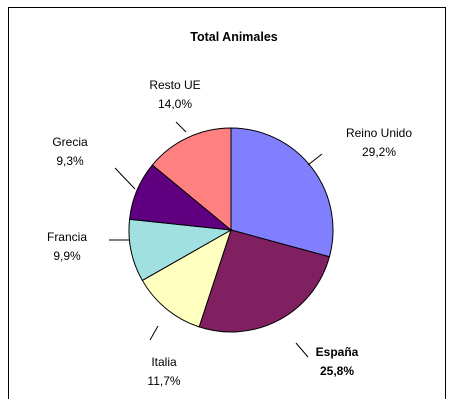 This screenshot has height=406, width=454. I want to click on slice-italia, so click(186, 278).